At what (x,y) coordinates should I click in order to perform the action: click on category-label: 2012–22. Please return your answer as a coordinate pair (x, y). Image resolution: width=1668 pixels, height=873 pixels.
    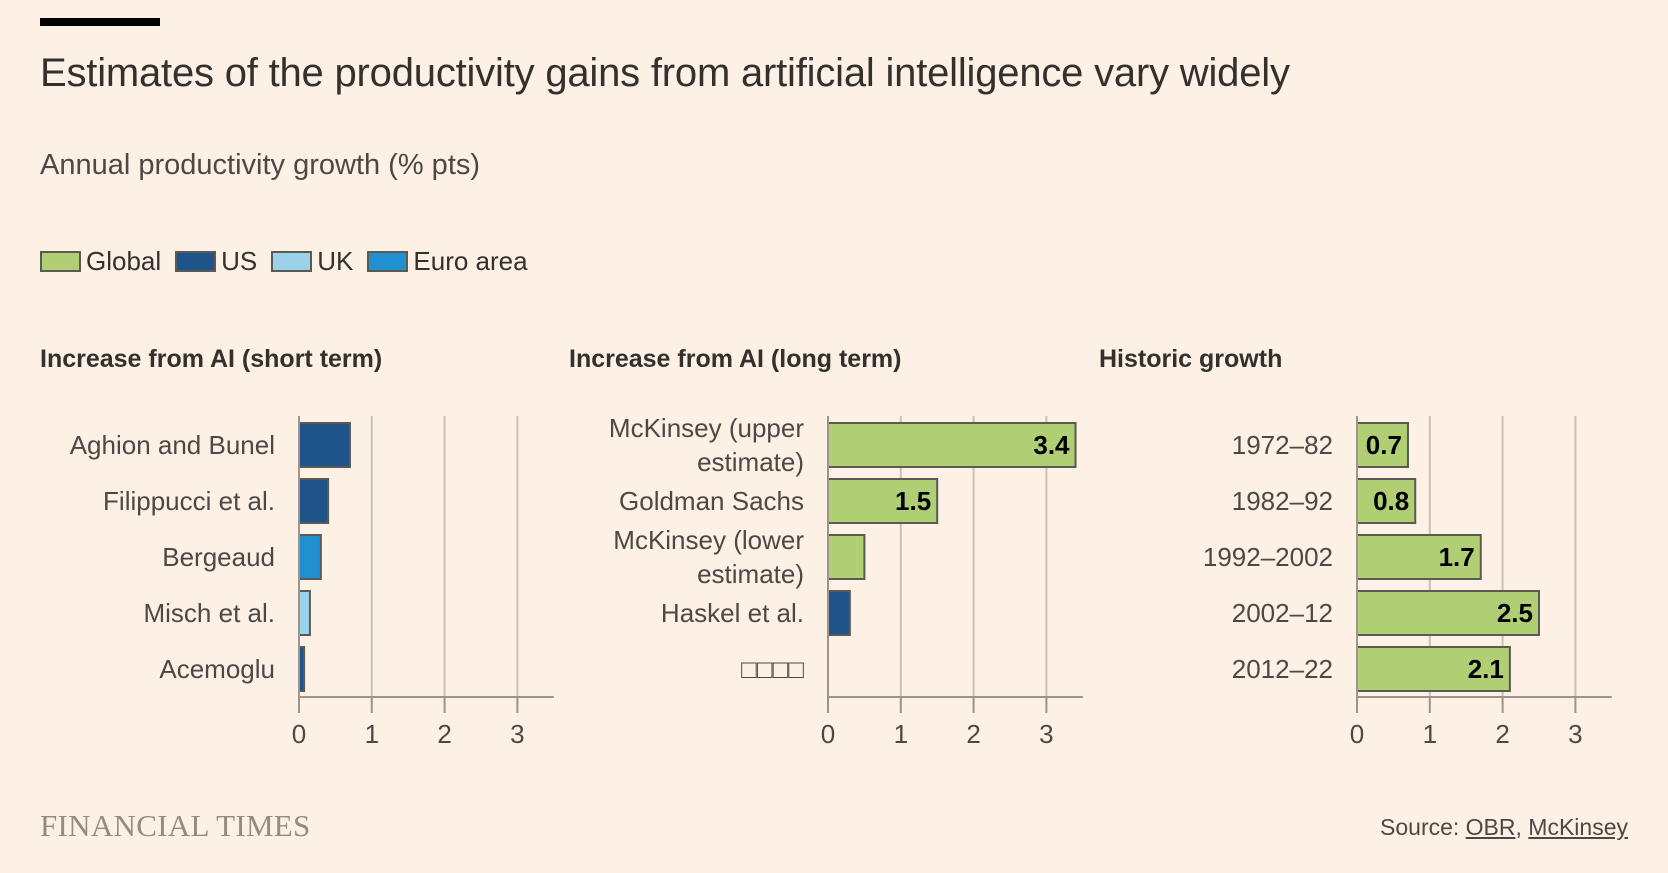
    Looking at the image, I should click on (1282, 669).